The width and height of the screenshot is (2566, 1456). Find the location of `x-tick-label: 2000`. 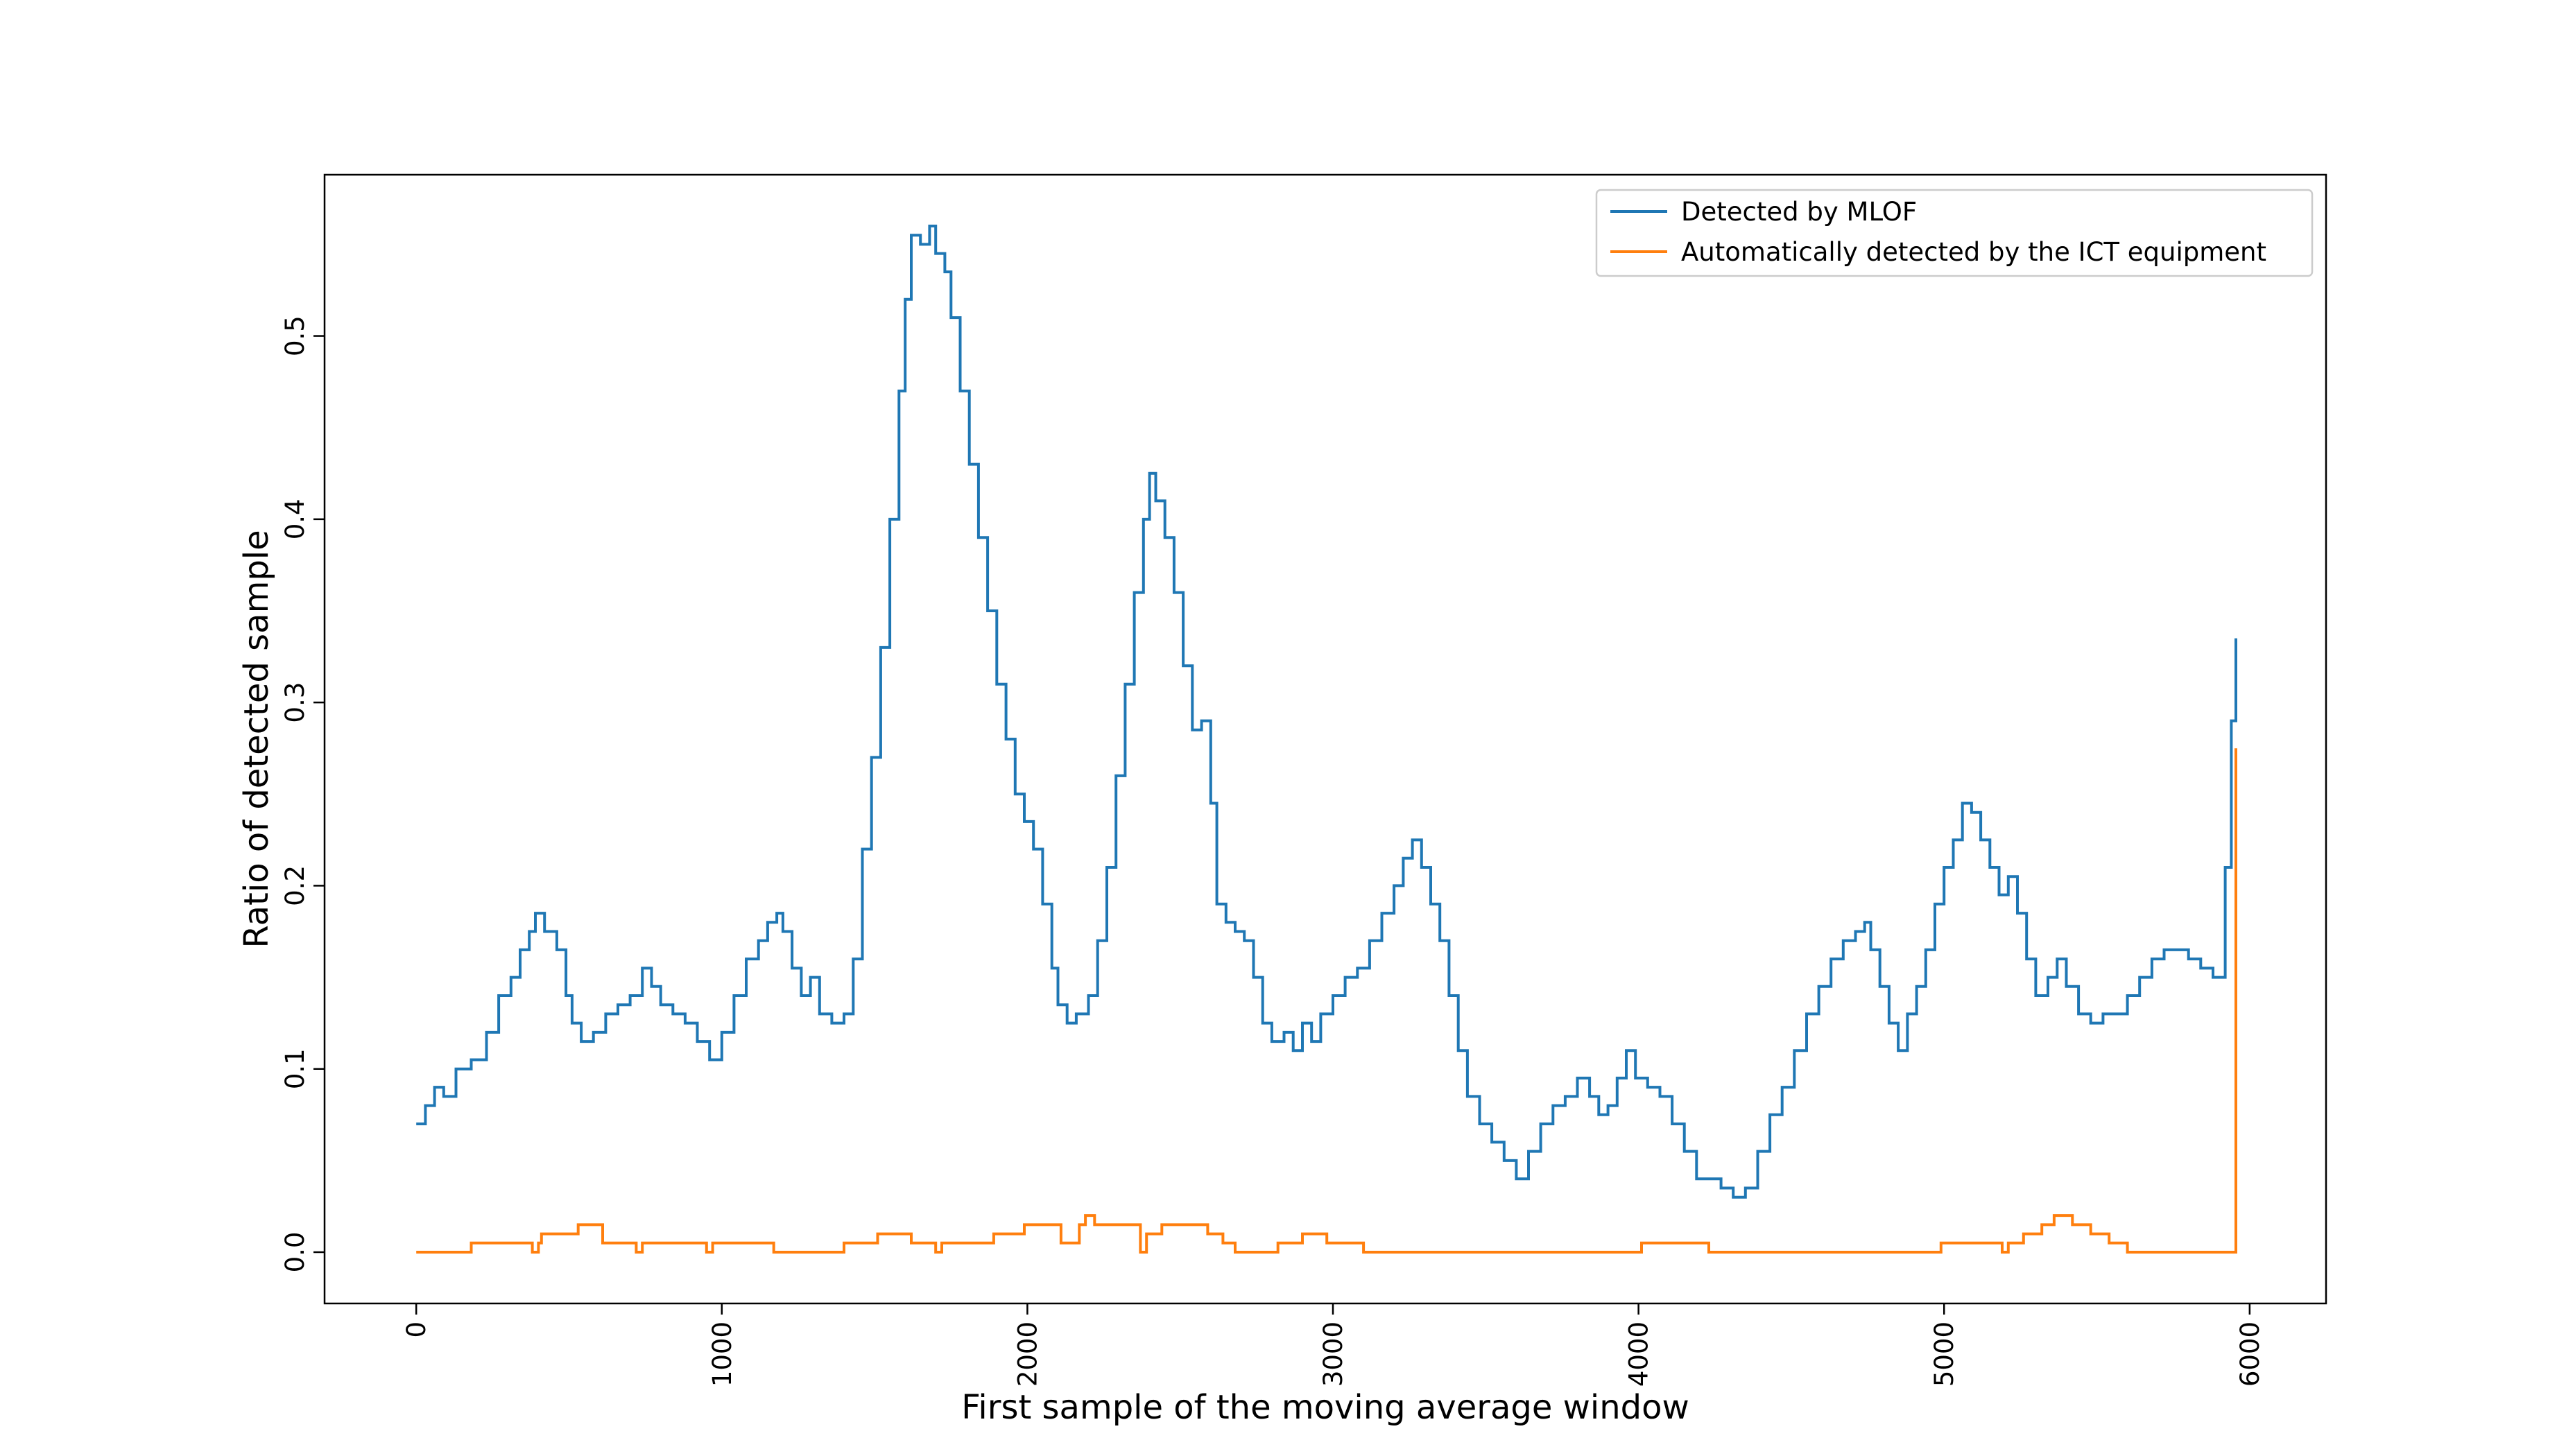

x-tick-label: 2000 is located at coordinates (1027, 1354).